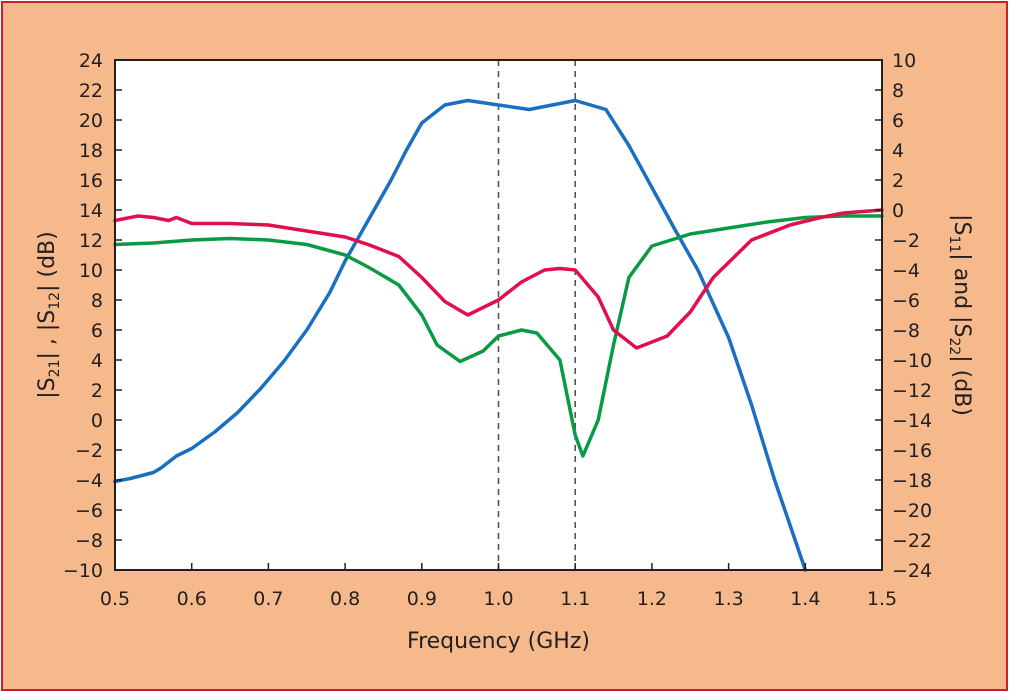 The width and height of the screenshot is (1009, 692). What do you see at coordinates (115, 599) in the screenshot?
I see `x-tick-label: 0.5` at bounding box center [115, 599].